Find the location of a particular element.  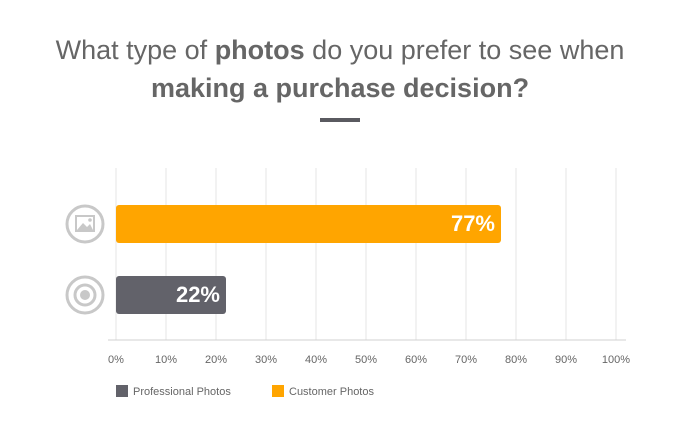

x-tick-label: 70% is located at coordinates (466, 360).